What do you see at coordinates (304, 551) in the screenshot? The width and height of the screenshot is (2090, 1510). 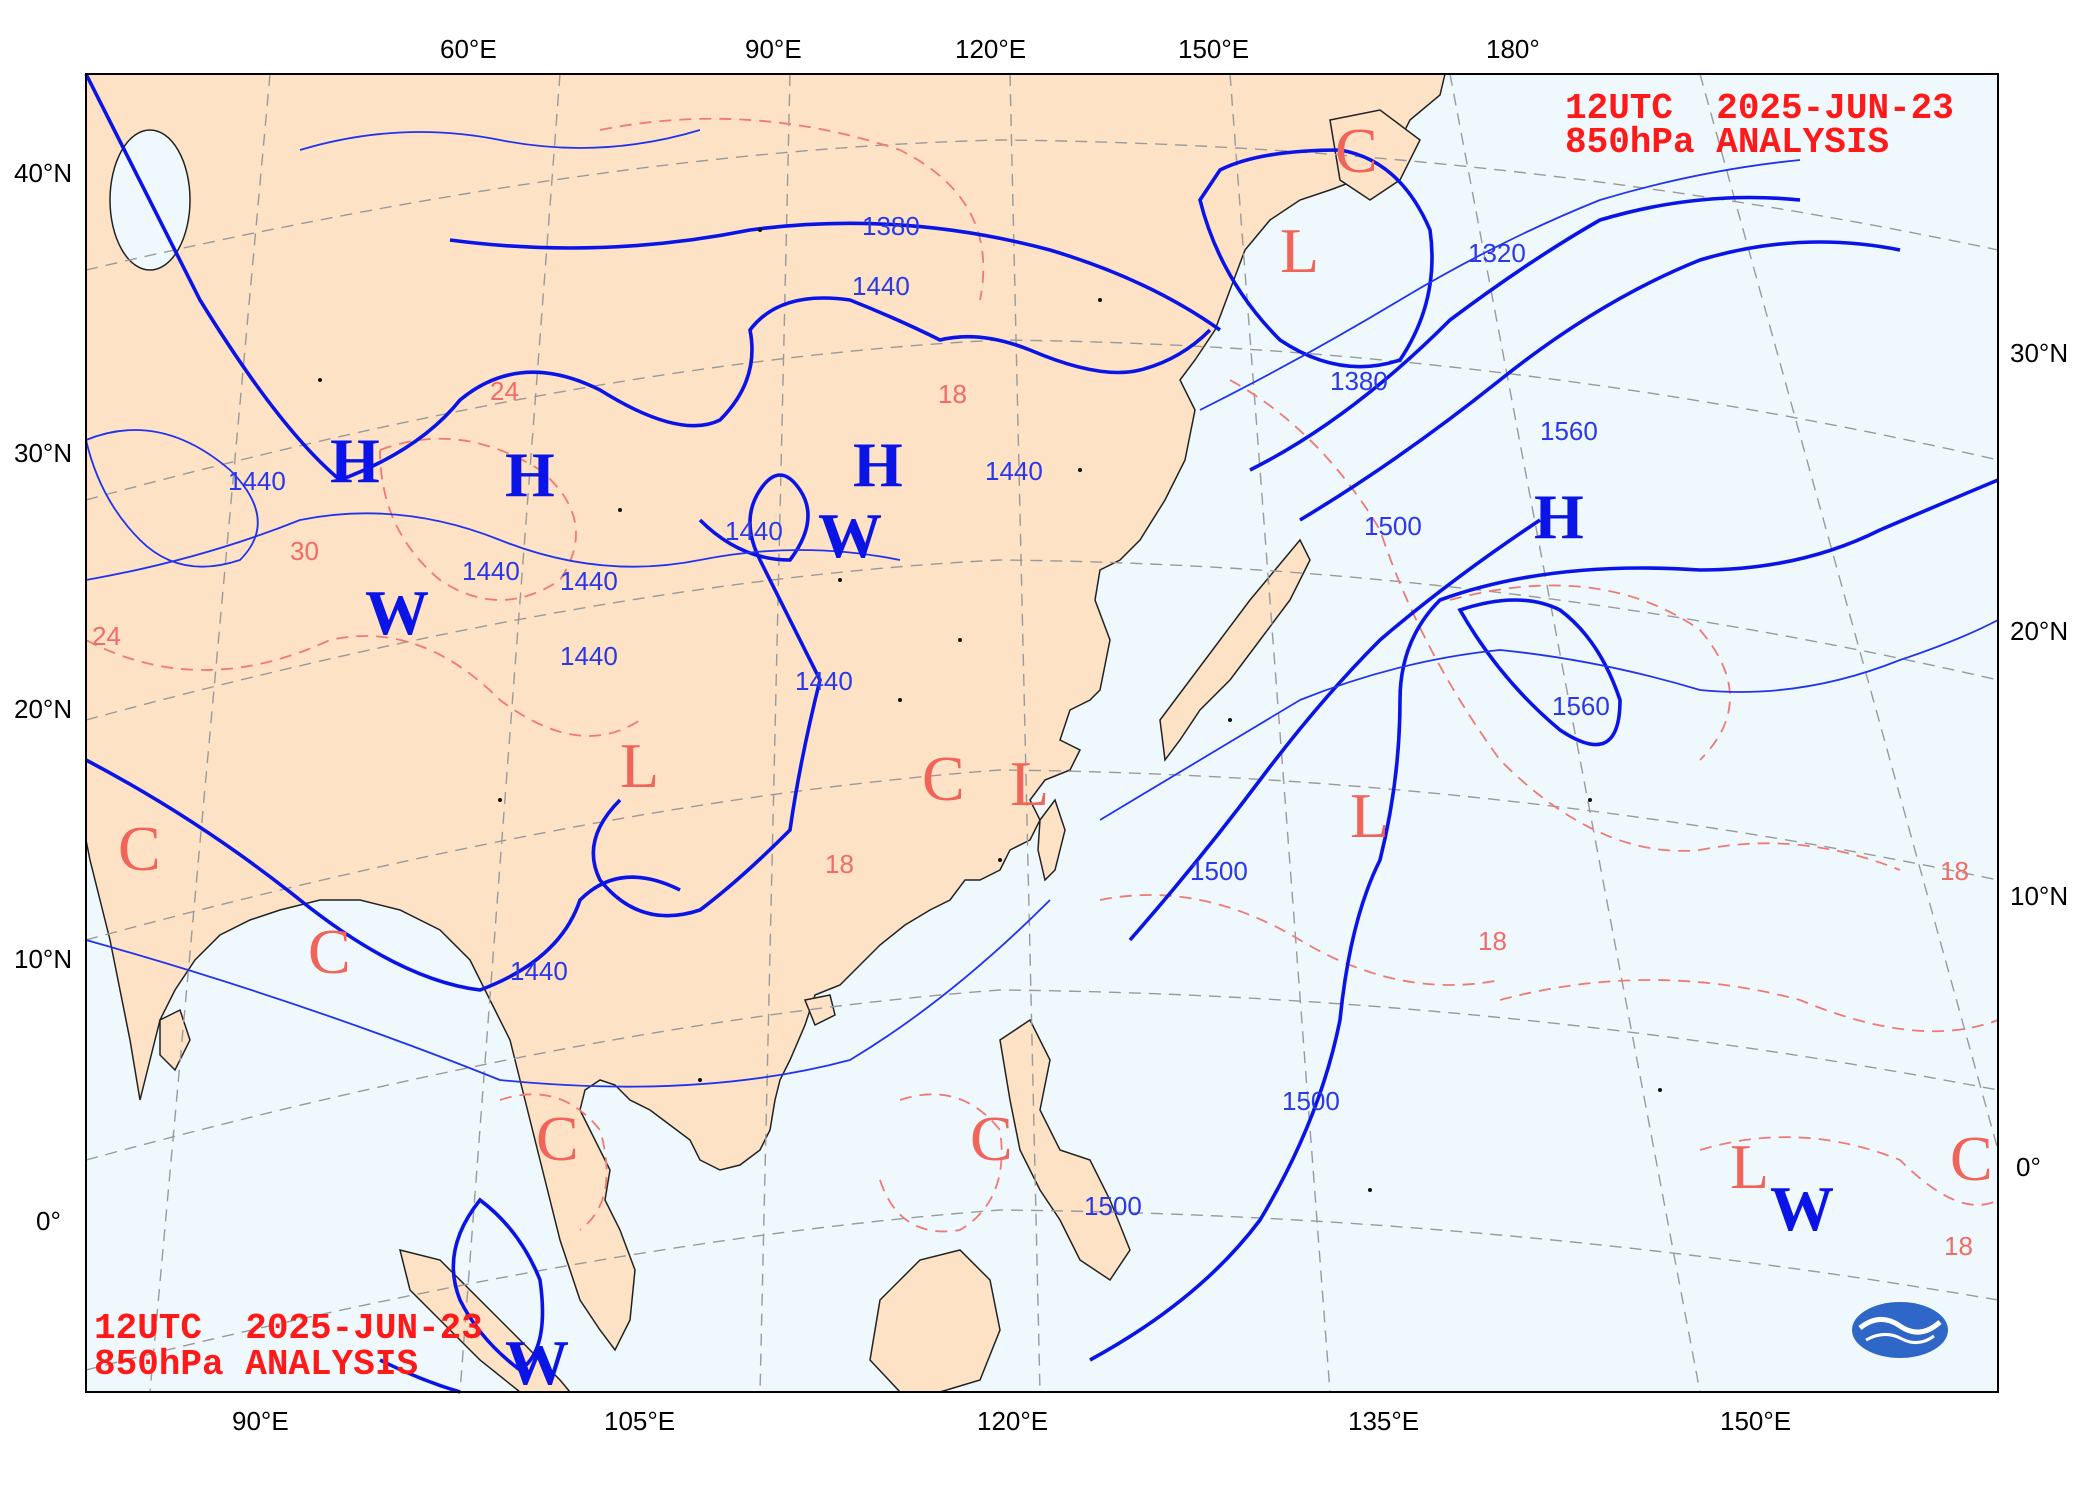 I see `temp-contour-label: 30` at bounding box center [304, 551].